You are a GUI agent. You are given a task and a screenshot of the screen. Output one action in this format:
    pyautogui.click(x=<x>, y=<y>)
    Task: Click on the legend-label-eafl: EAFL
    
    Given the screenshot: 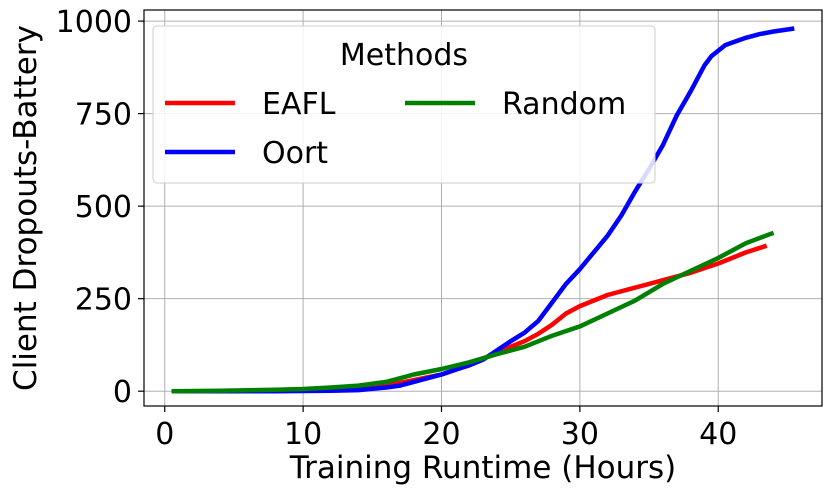 What is the action you would take?
    pyautogui.click(x=299, y=104)
    